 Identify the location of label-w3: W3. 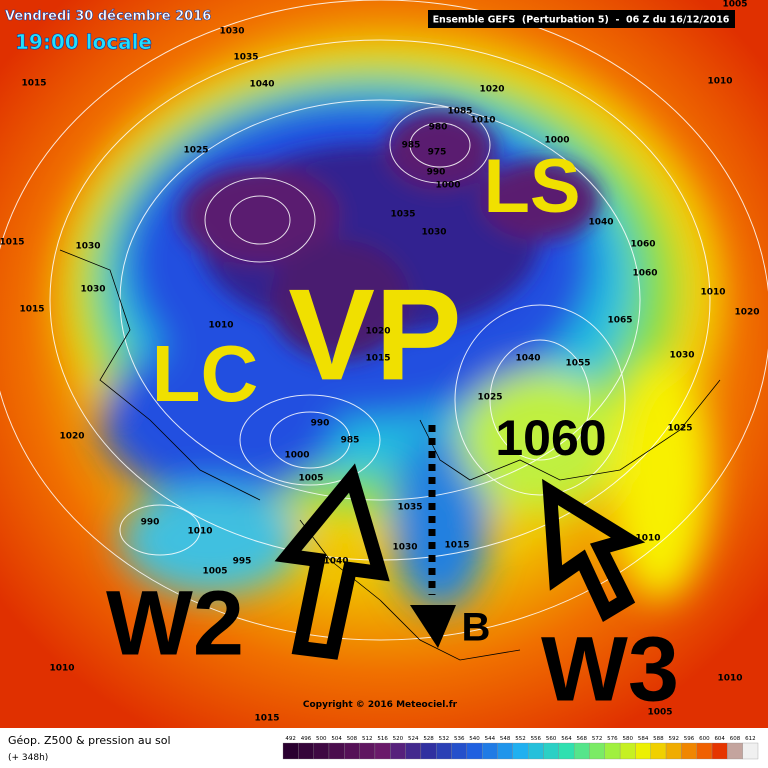
(610, 669).